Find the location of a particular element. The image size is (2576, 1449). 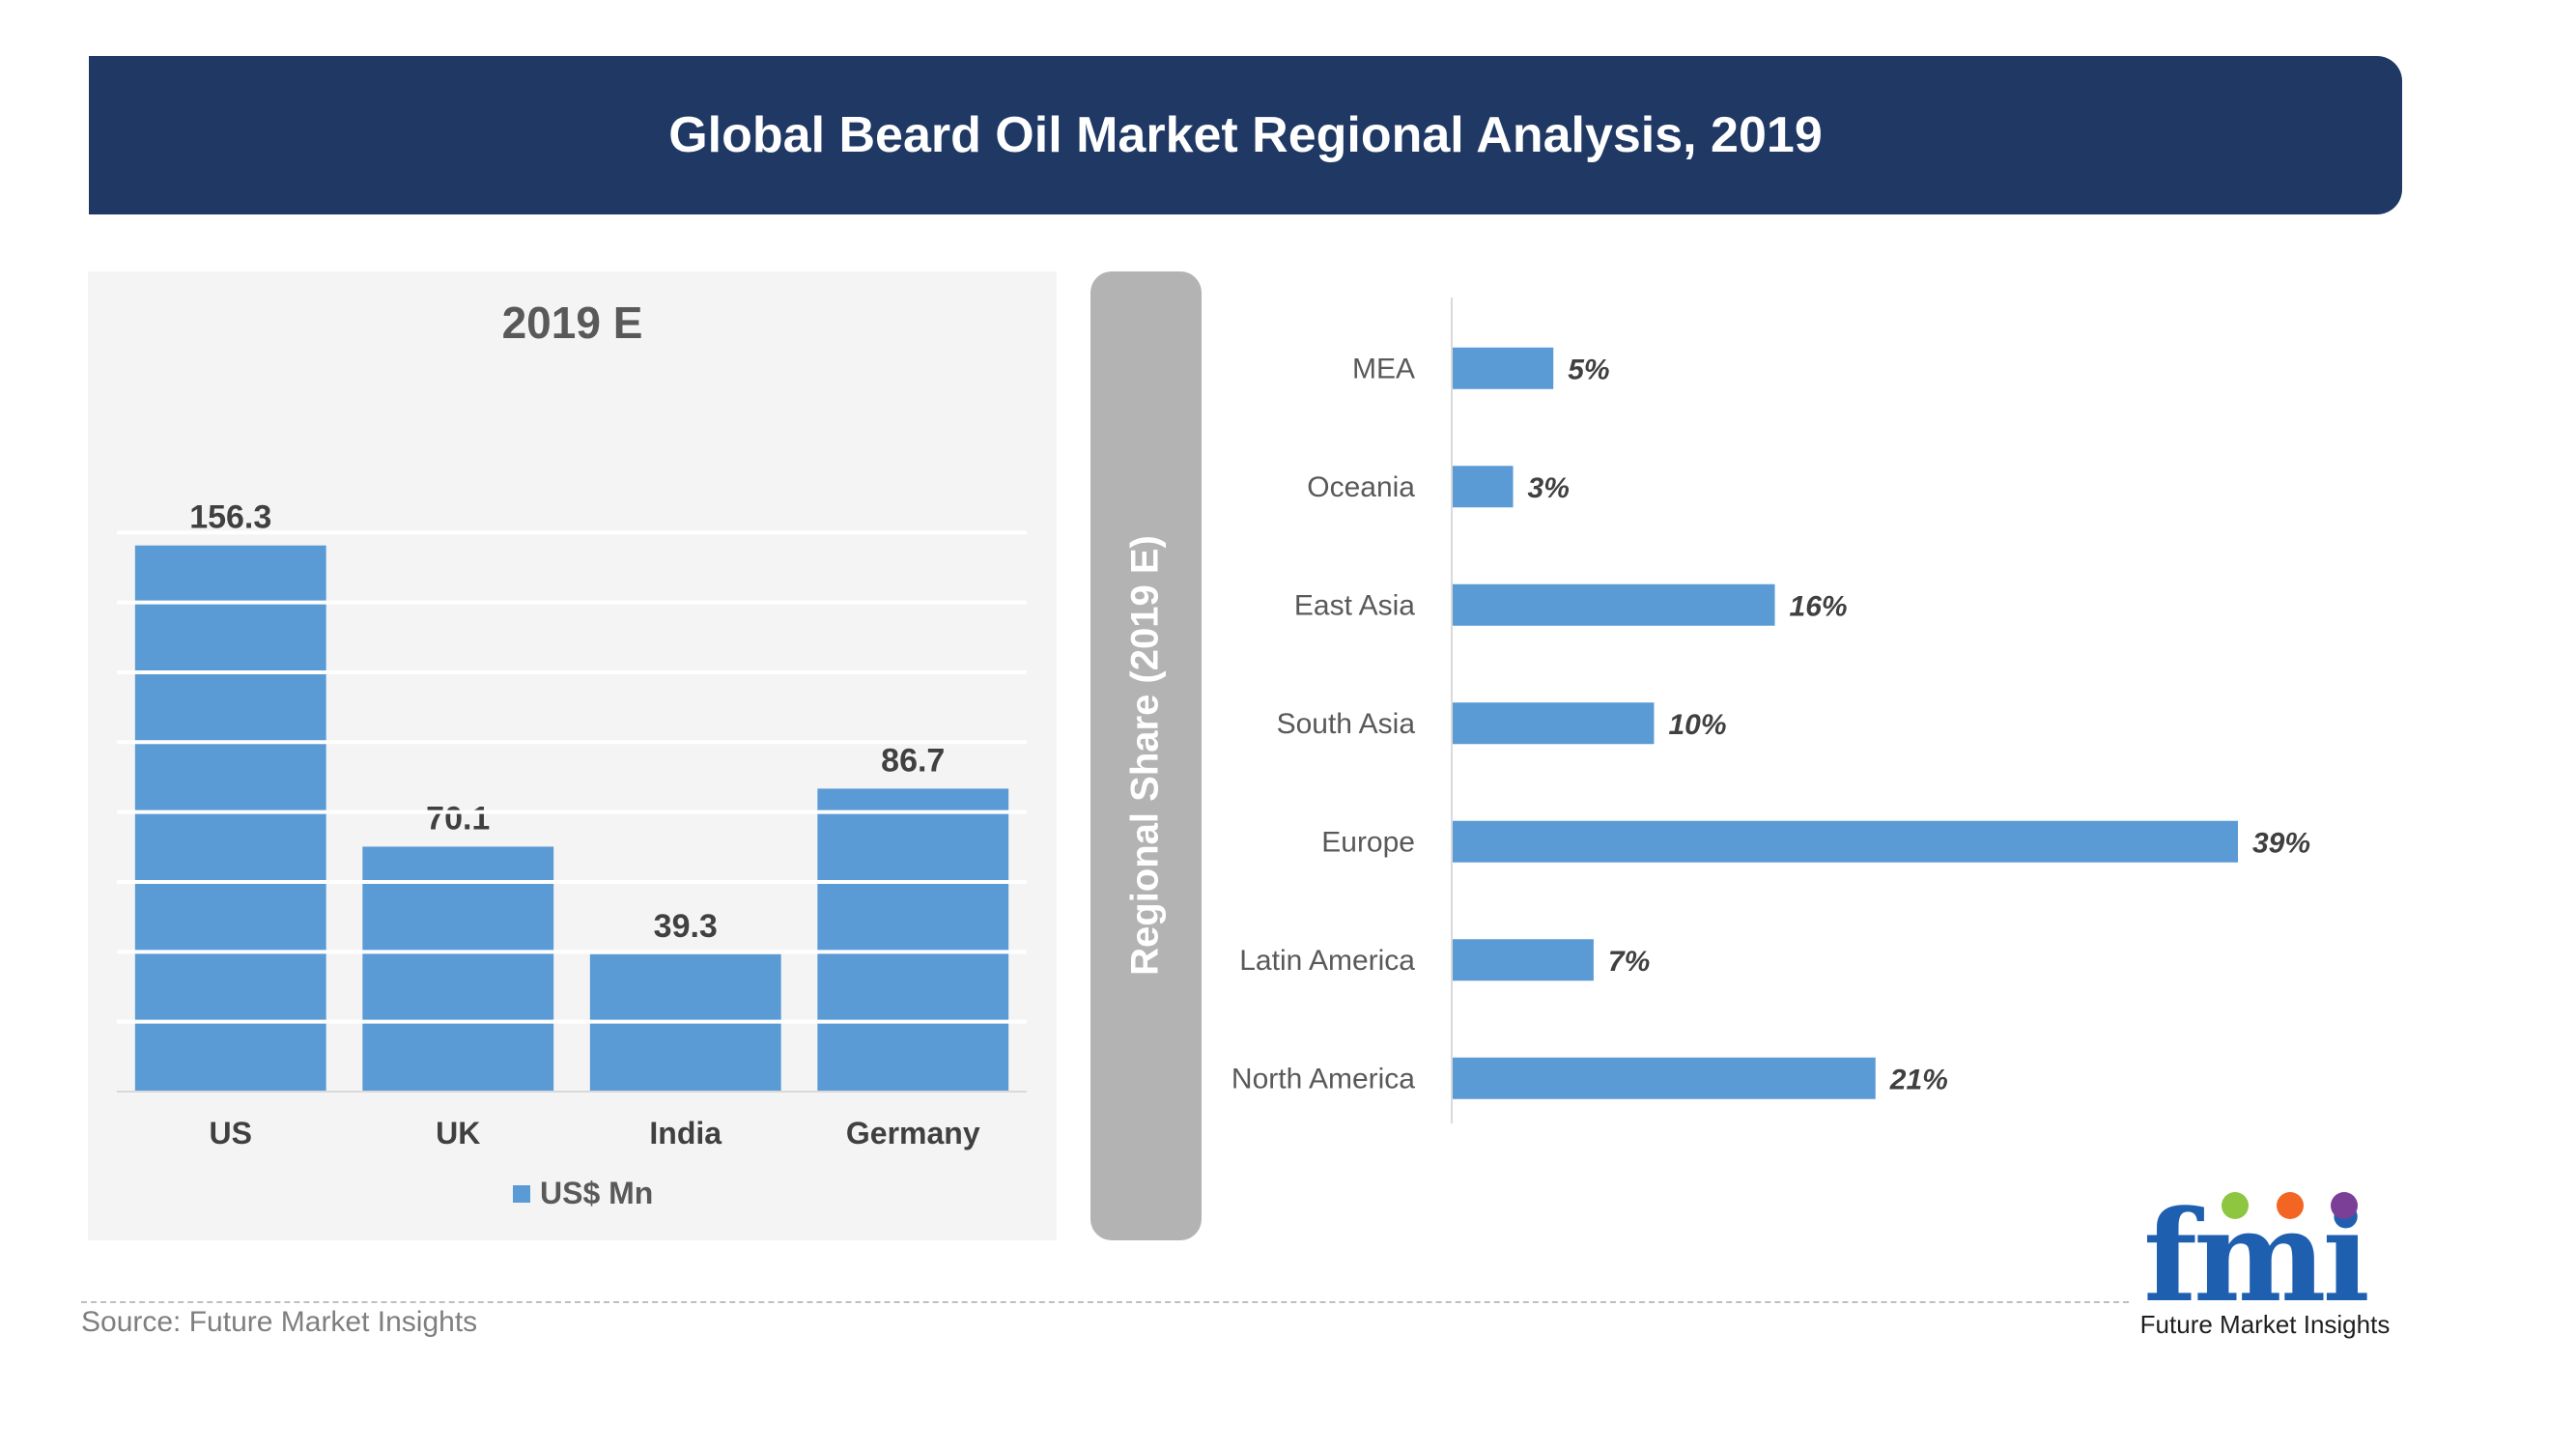

share-bar-mea is located at coordinates (1503, 368).